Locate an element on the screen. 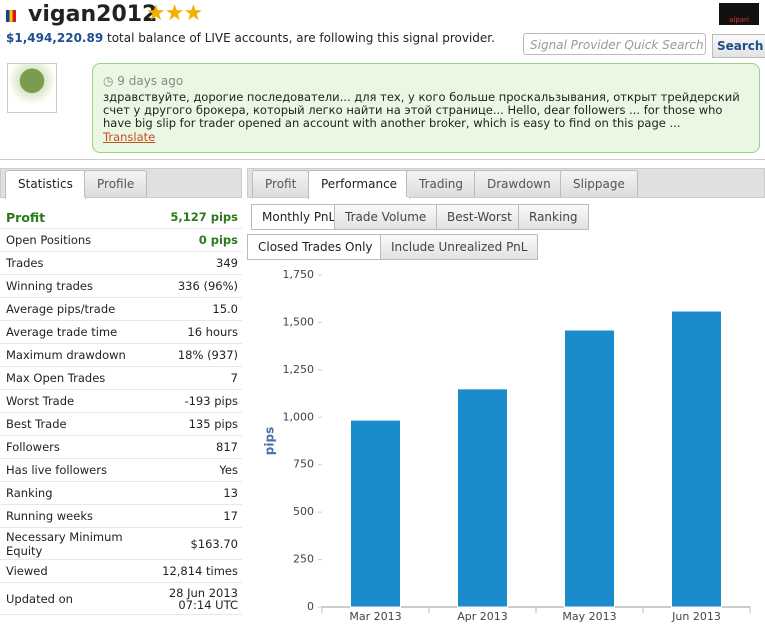 This screenshot has width=765, height=627. stat-label: Ranking is located at coordinates (71, 493).